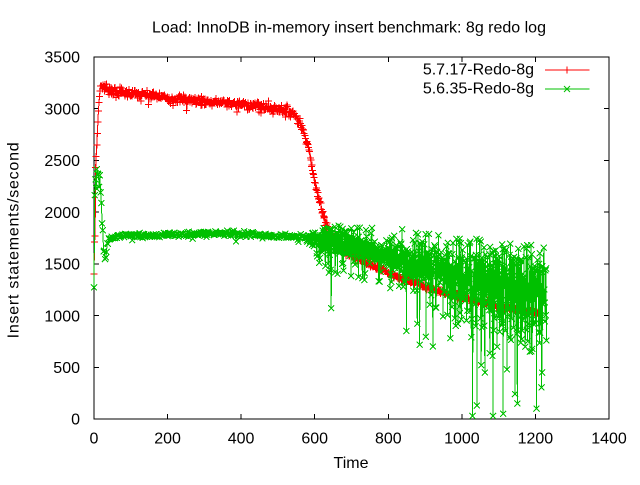  What do you see at coordinates (314, 439) in the screenshot?
I see `svg-text: 600` at bounding box center [314, 439].